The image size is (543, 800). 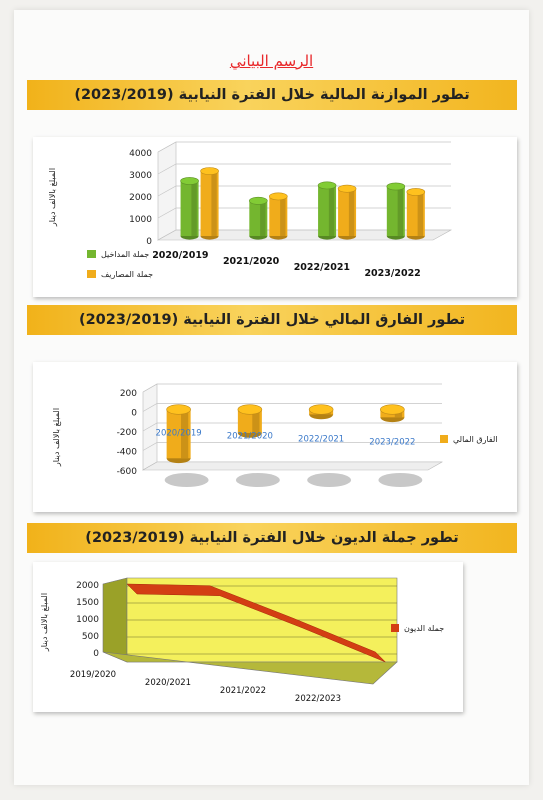 I want to click on chart2-xtick-label: 2022/2021, so click(x=321, y=440).